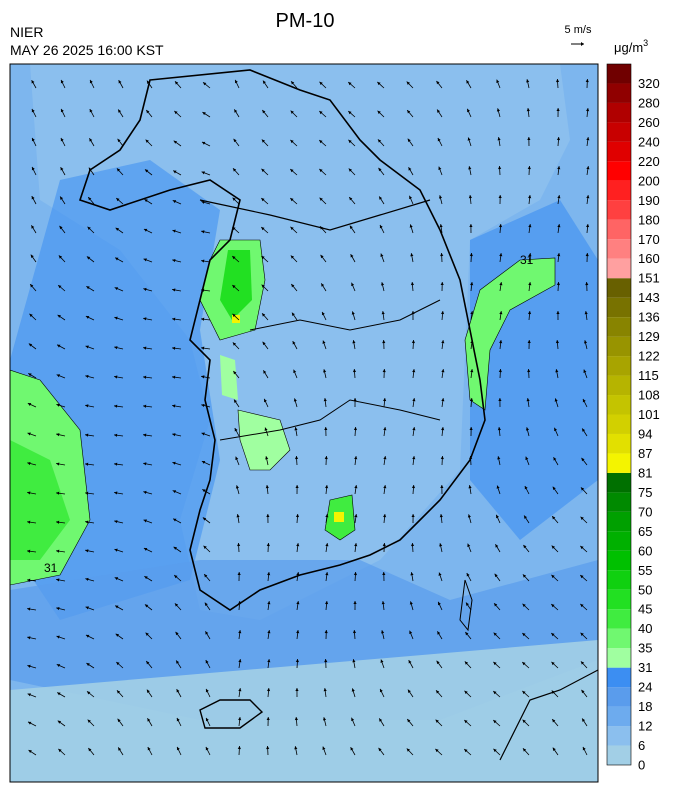  I want to click on unit-base: μg/m, so click(628, 47).